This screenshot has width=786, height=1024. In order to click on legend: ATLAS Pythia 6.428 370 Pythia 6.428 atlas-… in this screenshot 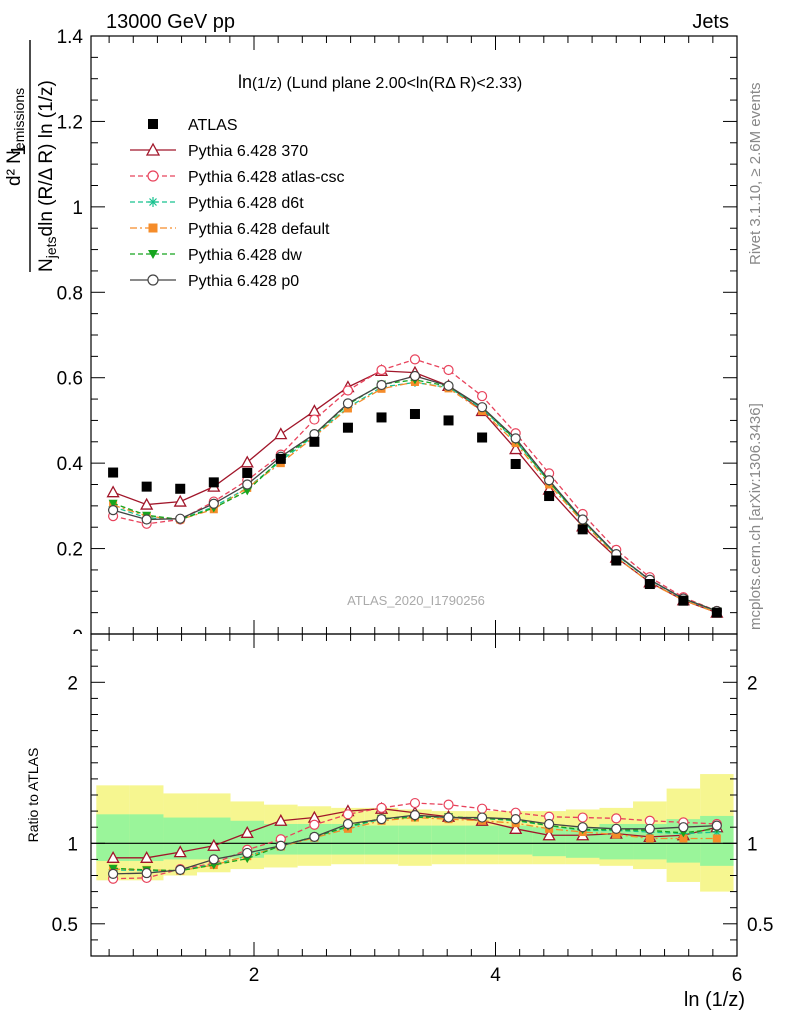, I will do `click(237, 203)`.